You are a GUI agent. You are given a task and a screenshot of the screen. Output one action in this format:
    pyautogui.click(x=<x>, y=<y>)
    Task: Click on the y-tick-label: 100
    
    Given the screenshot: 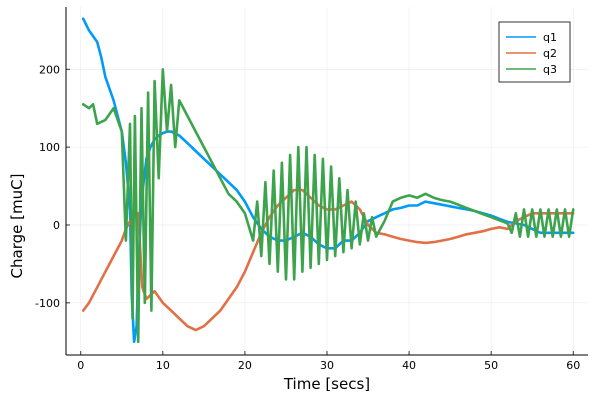 What is the action you would take?
    pyautogui.click(x=49, y=147)
    